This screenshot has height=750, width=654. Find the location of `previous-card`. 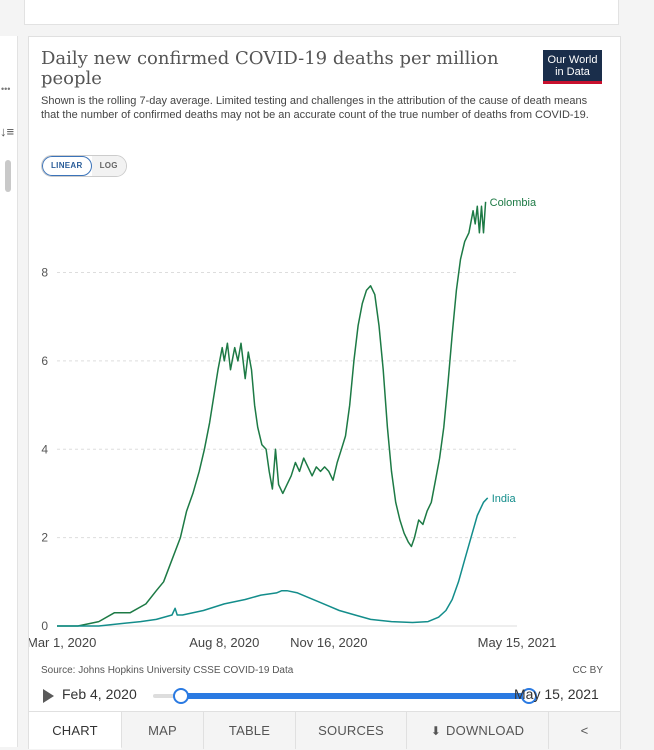

previous-card is located at coordinates (321, 12).